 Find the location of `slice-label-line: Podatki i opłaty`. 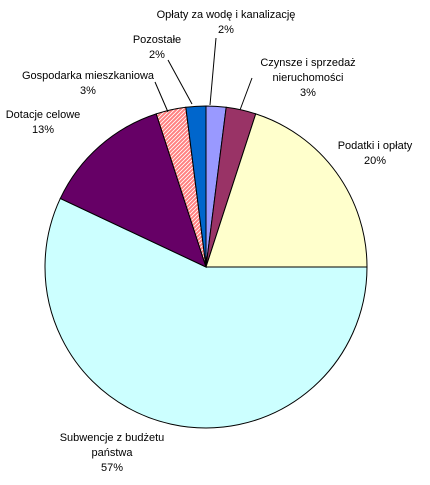

slice-label-line: Podatki i opłaty is located at coordinates (375, 146).